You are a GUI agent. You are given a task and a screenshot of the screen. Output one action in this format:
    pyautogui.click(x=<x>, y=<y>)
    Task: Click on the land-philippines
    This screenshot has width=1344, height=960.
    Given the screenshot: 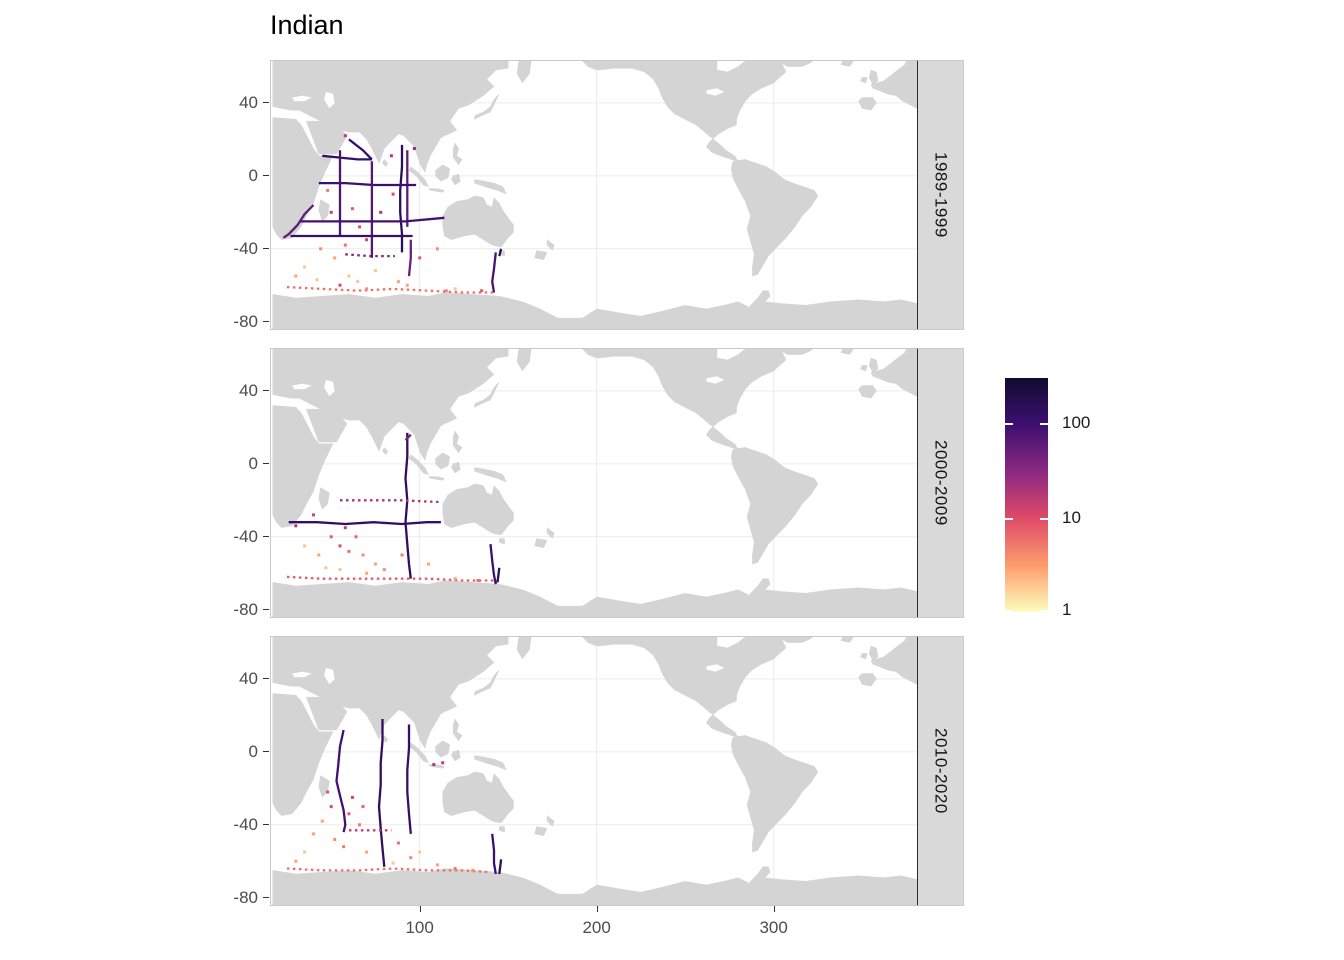 What is the action you would take?
    pyautogui.click(x=458, y=154)
    